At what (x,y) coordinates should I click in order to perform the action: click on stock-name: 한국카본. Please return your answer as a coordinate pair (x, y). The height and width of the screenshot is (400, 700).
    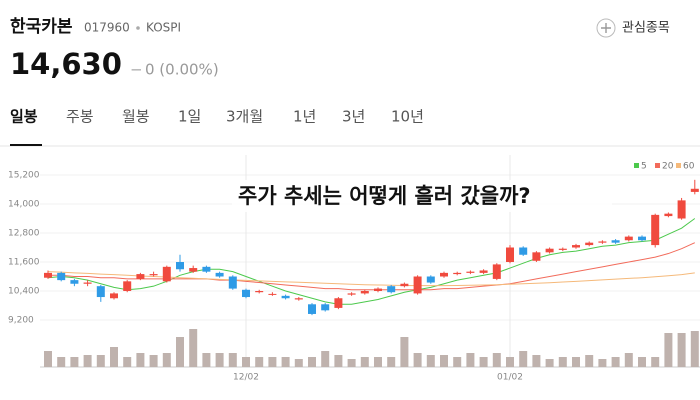
    Looking at the image, I should click on (41, 27).